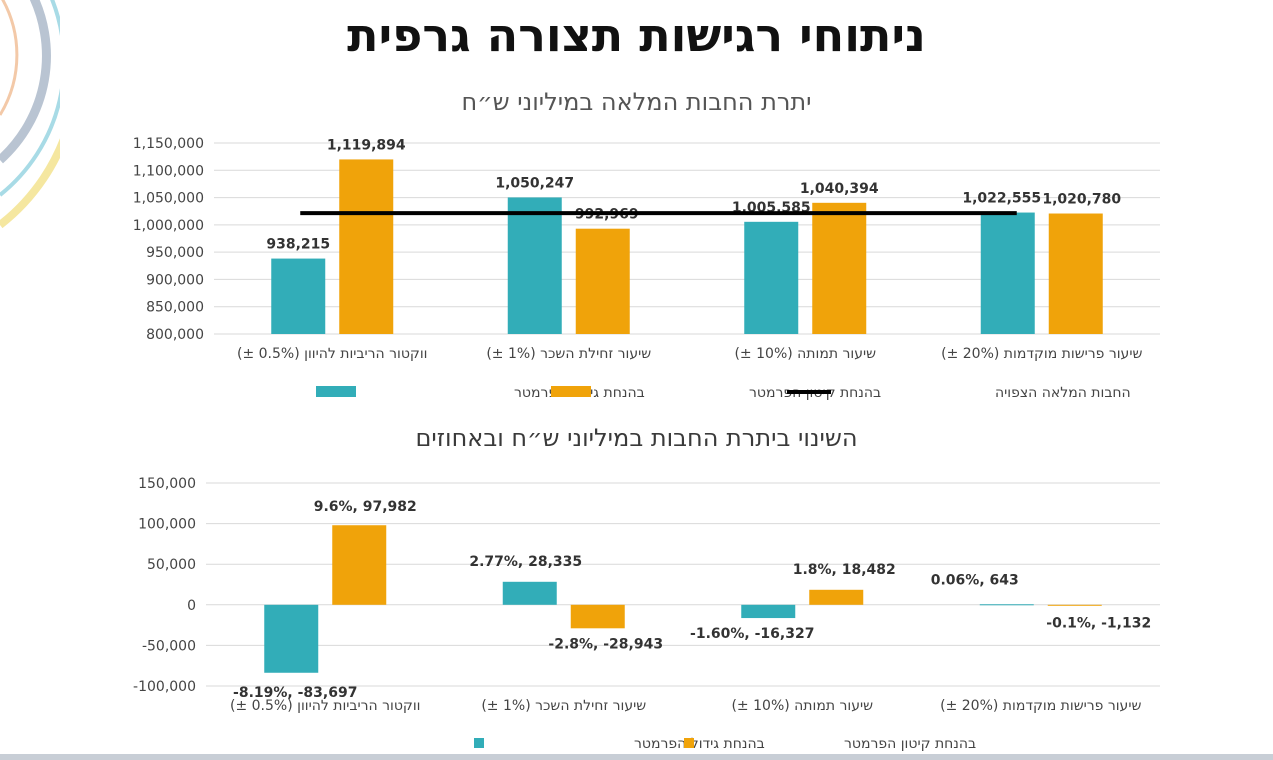  I want to click on footer-divider, so click(636, 757).